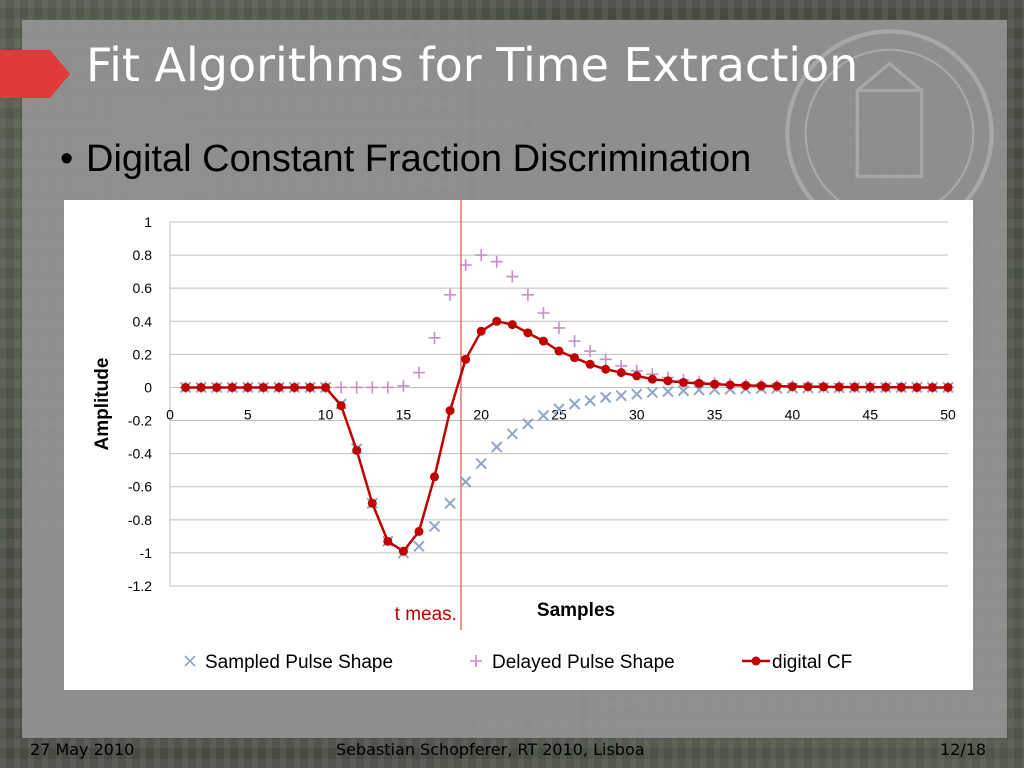 The width and height of the screenshot is (1024, 768). What do you see at coordinates (140, 487) in the screenshot?
I see `y-tick-label: -0.6` at bounding box center [140, 487].